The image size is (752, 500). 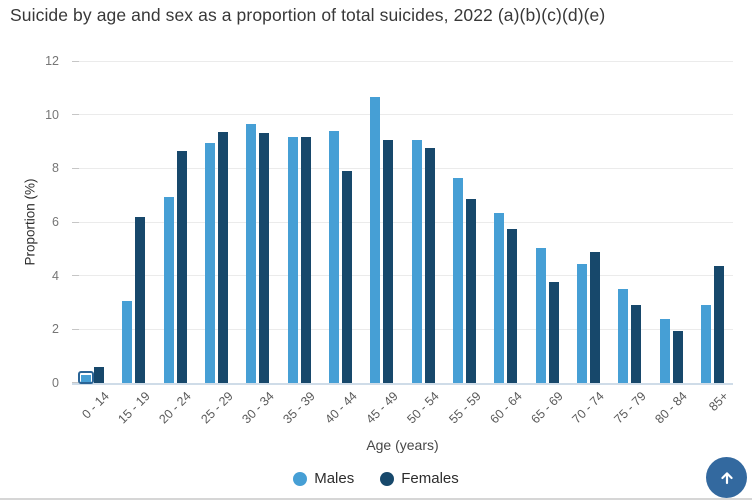 What do you see at coordinates (376, 478) in the screenshot?
I see `legend: Males Females` at bounding box center [376, 478].